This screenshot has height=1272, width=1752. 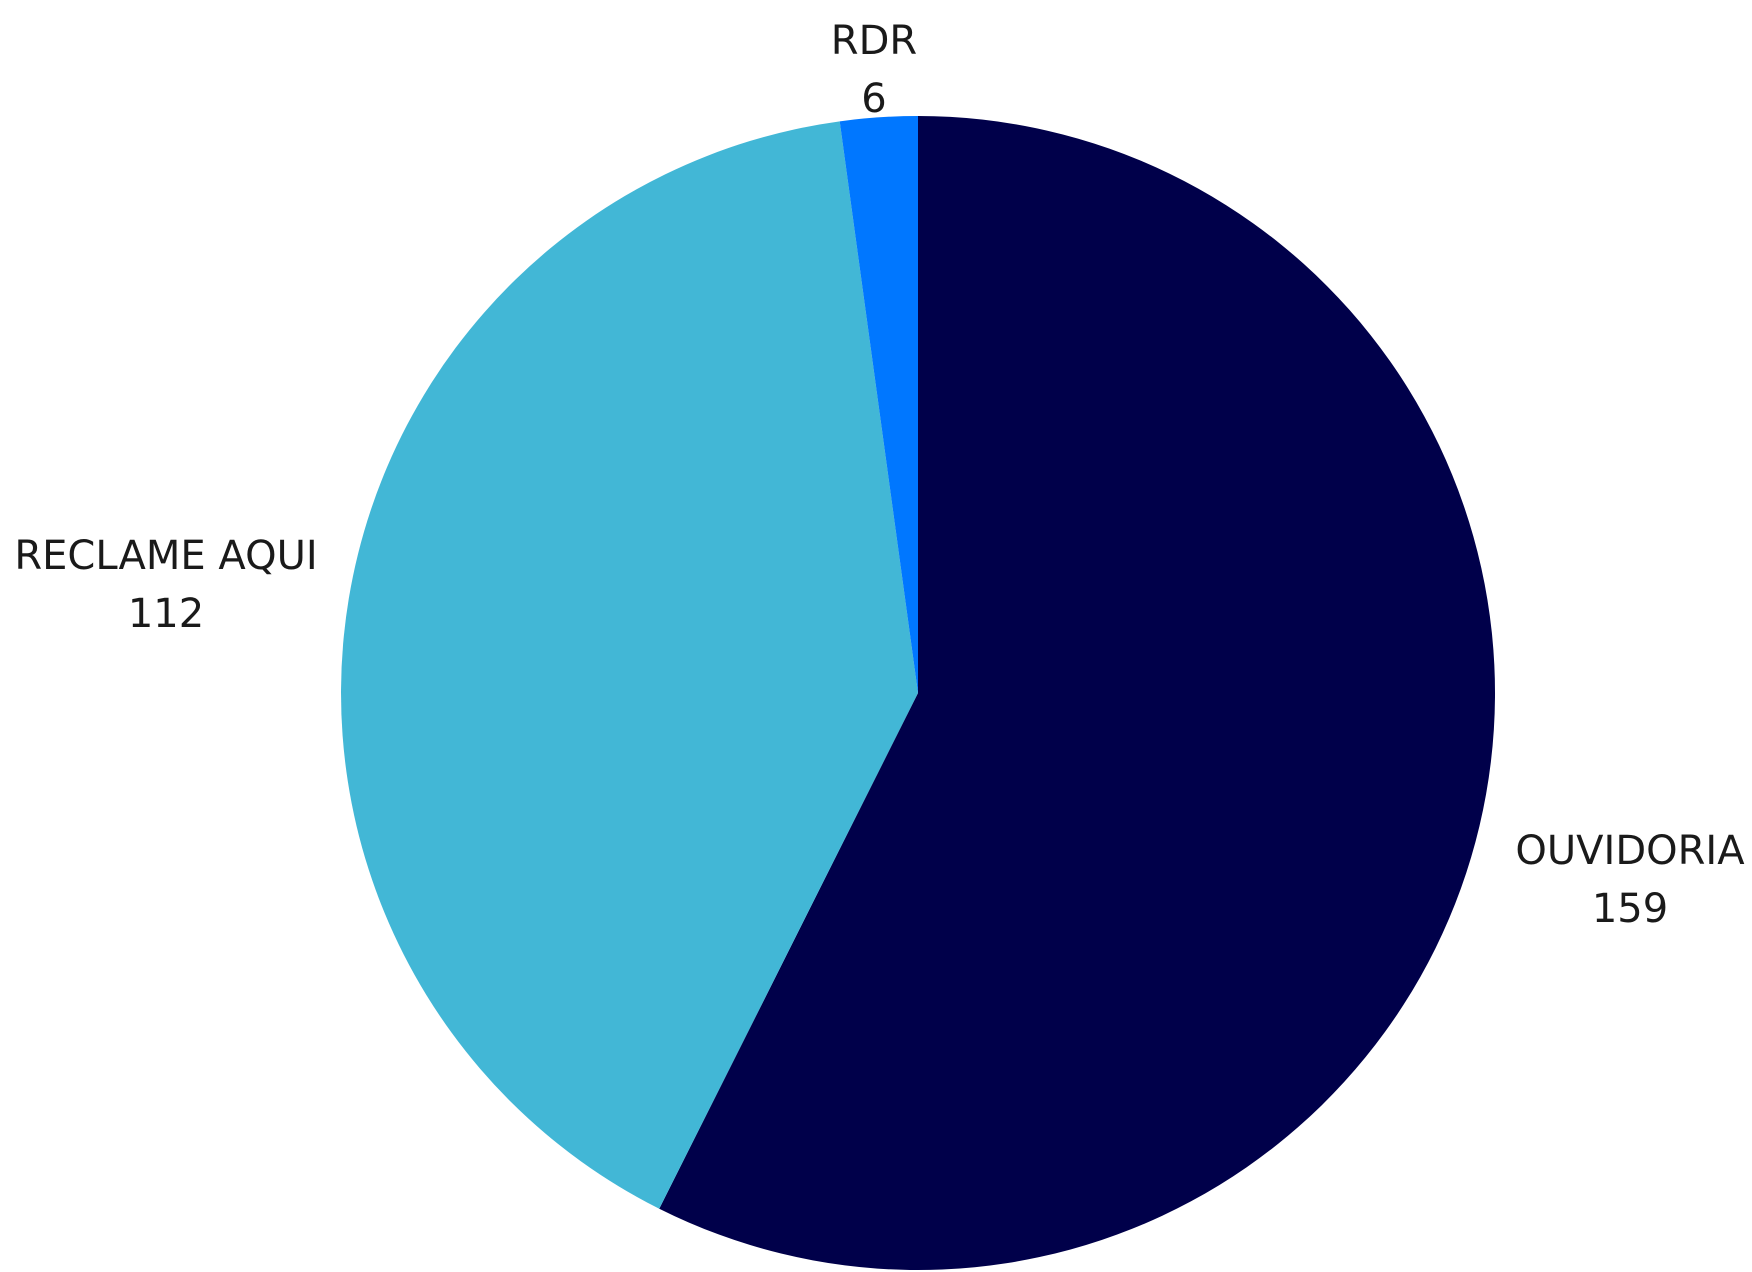 What do you see at coordinates (874, 70) in the screenshot?
I see `slice-label-rdr: RDR 6` at bounding box center [874, 70].